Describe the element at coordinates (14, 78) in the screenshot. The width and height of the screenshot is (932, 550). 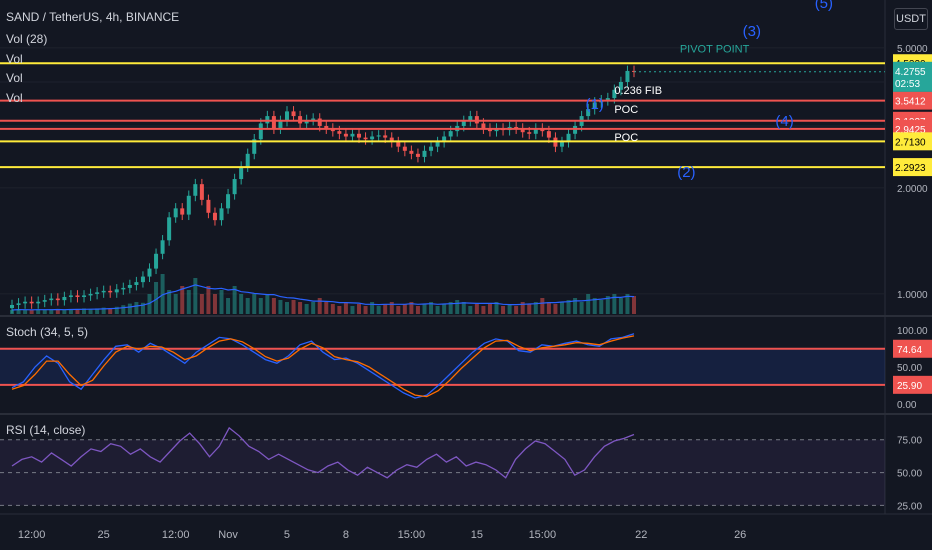
I see `indicator-legend-vol-2: Vol` at that location.